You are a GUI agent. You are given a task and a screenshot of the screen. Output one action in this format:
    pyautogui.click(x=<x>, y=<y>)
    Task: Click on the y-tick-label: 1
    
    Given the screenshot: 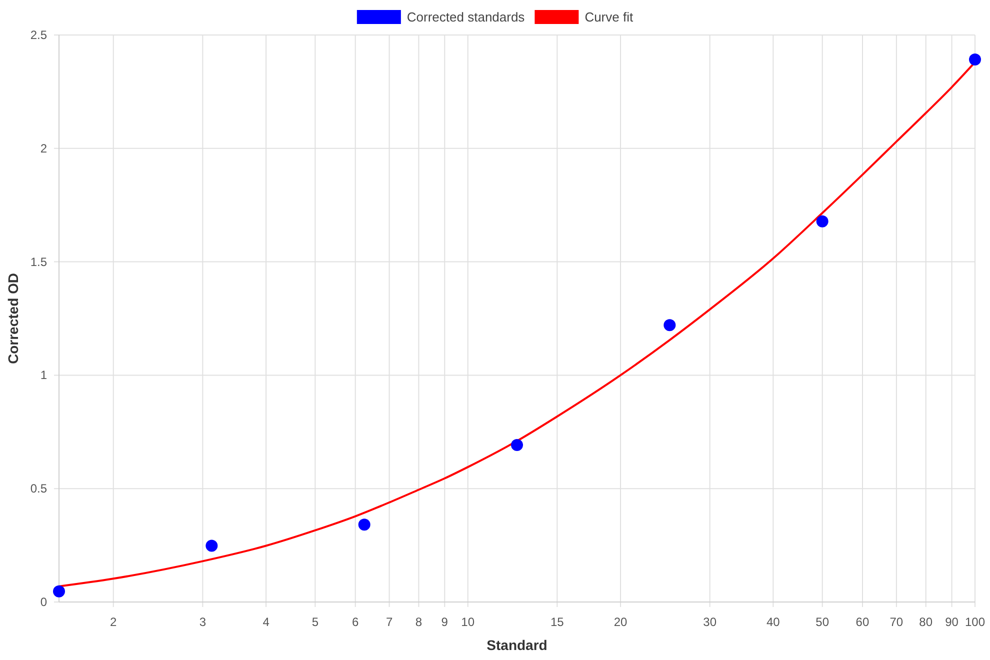 What is the action you would take?
    pyautogui.click(x=44, y=375)
    